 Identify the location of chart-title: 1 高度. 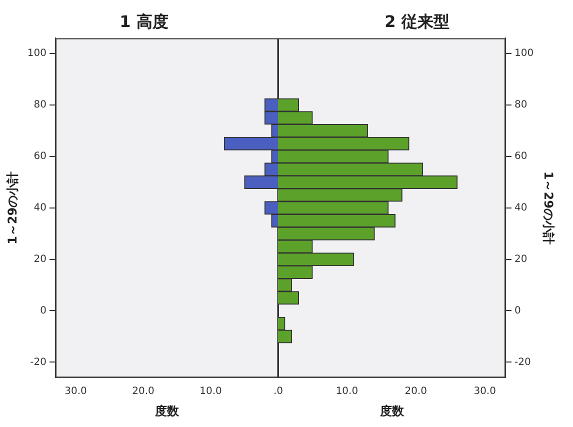
(144, 21).